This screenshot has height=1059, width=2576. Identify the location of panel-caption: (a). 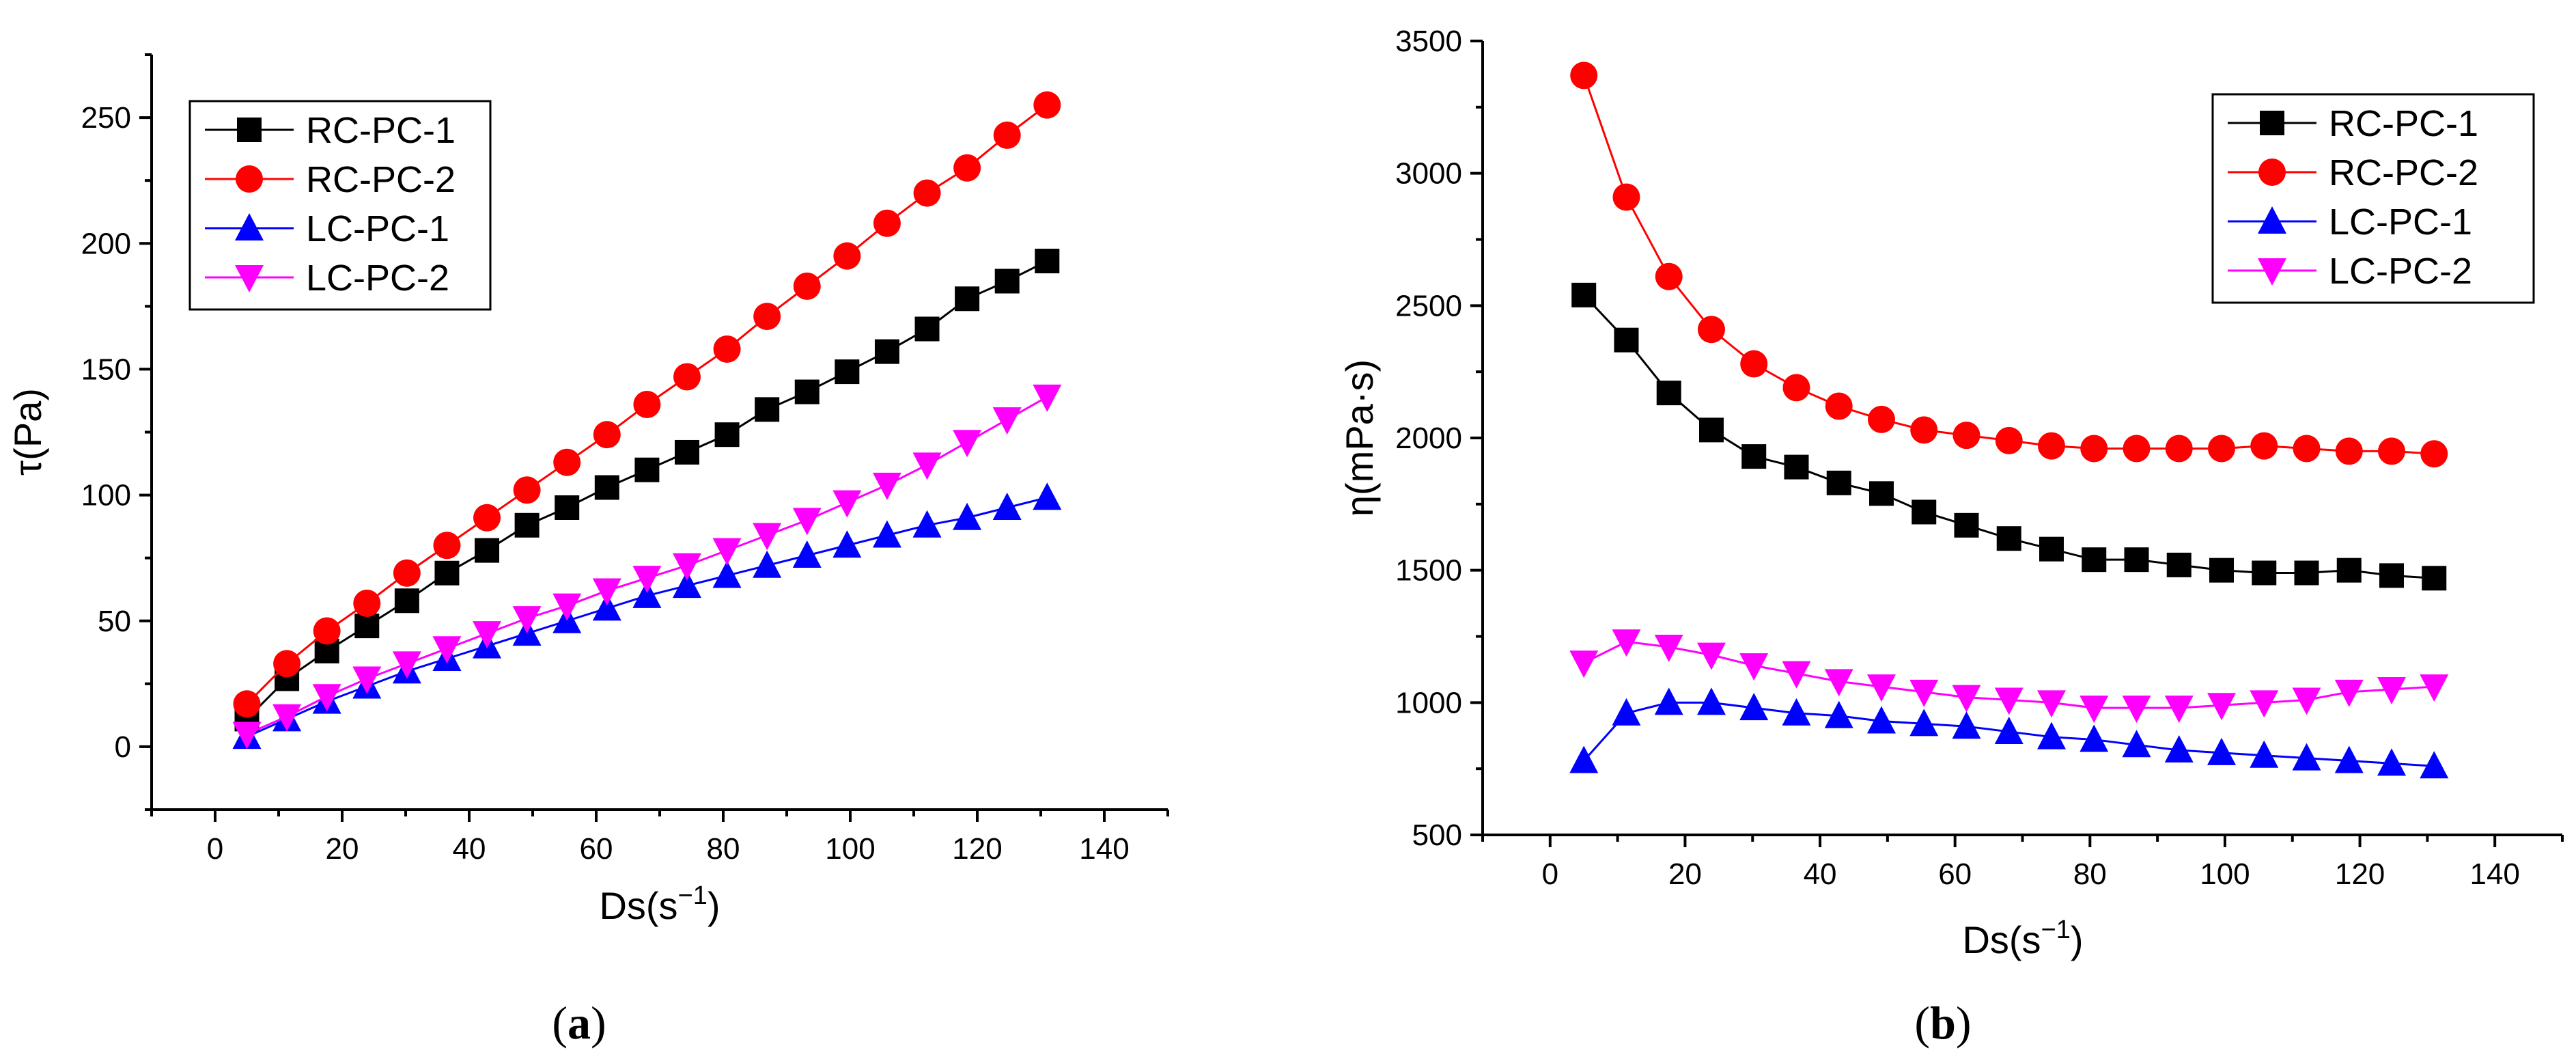
(579, 1023).